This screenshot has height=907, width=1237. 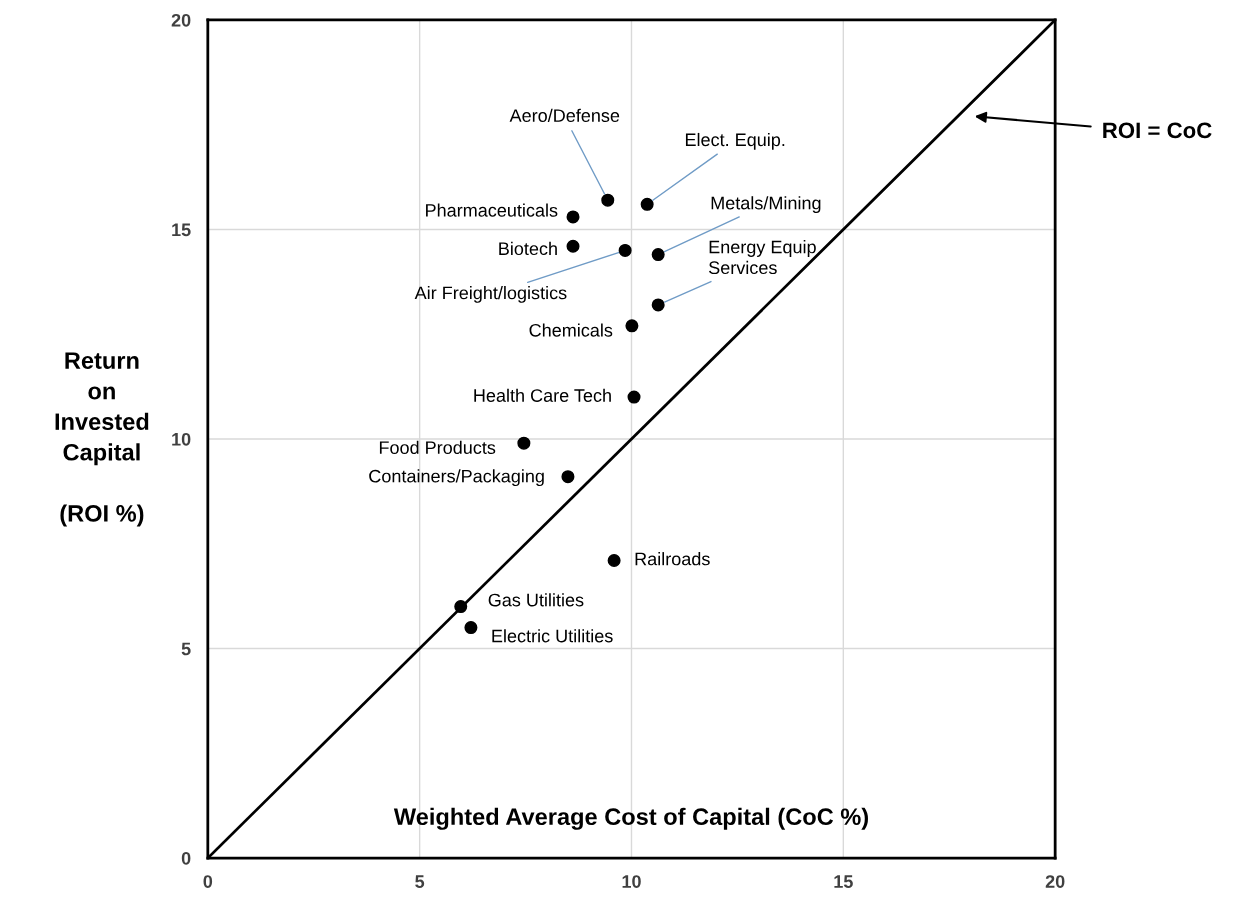 What do you see at coordinates (181, 230) in the screenshot?
I see `y-tick-label: 15` at bounding box center [181, 230].